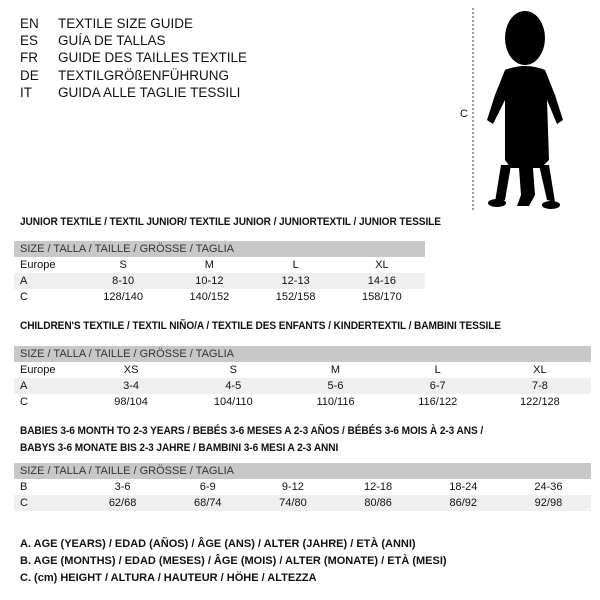 This screenshot has height=600, width=600. I want to click on table-row: Europe S M L XL, so click(204, 265).